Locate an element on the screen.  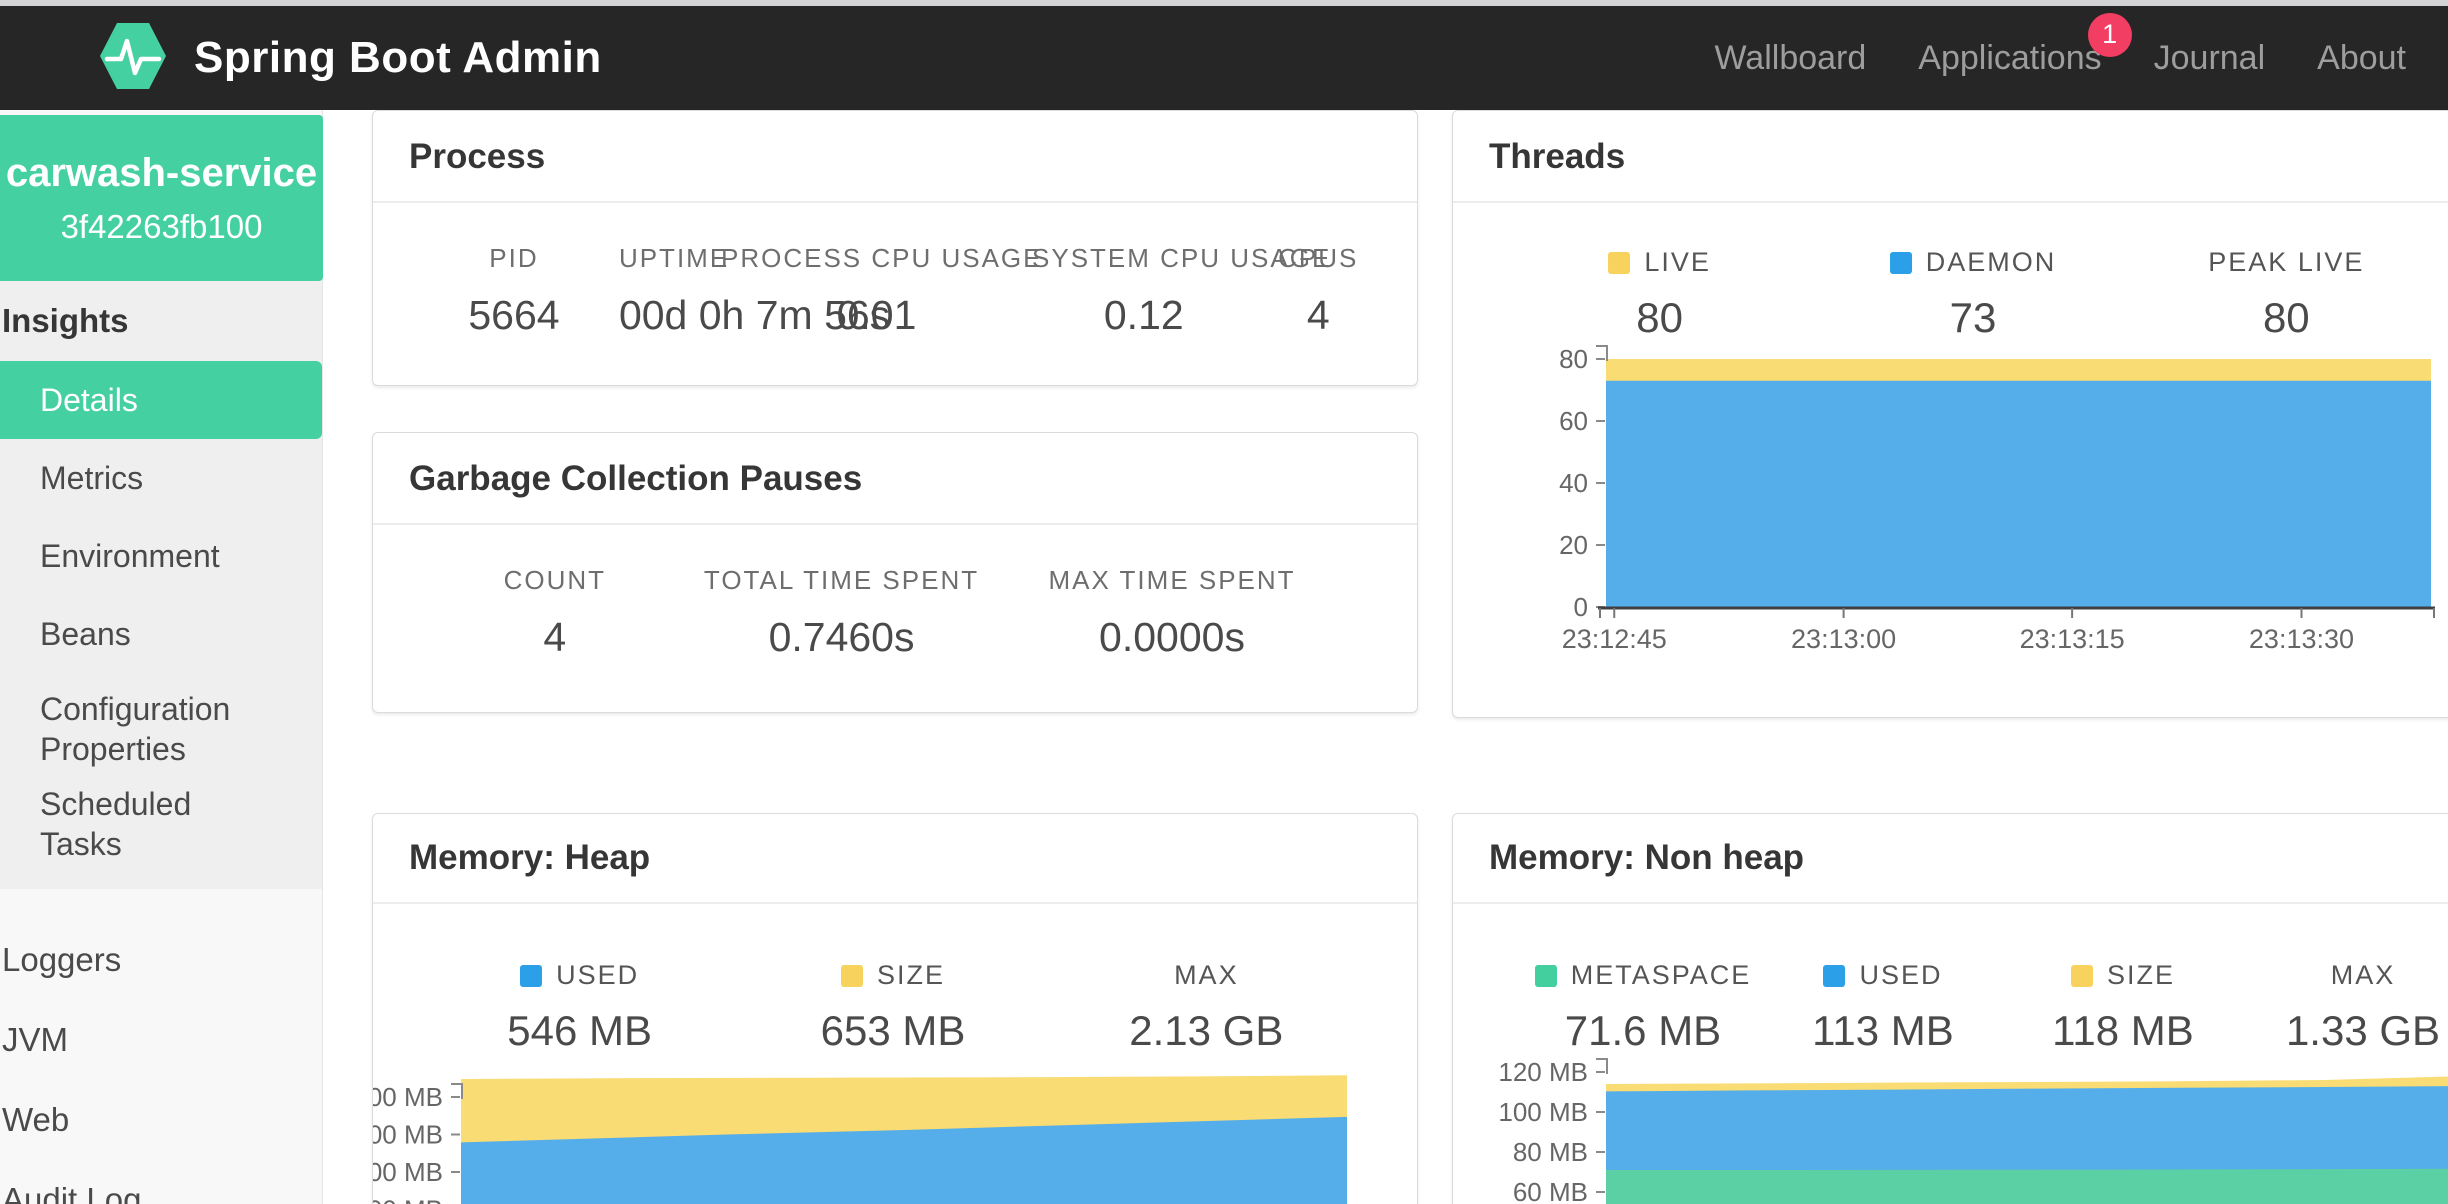
stat-col: COUNT is located at coordinates (555, 580).